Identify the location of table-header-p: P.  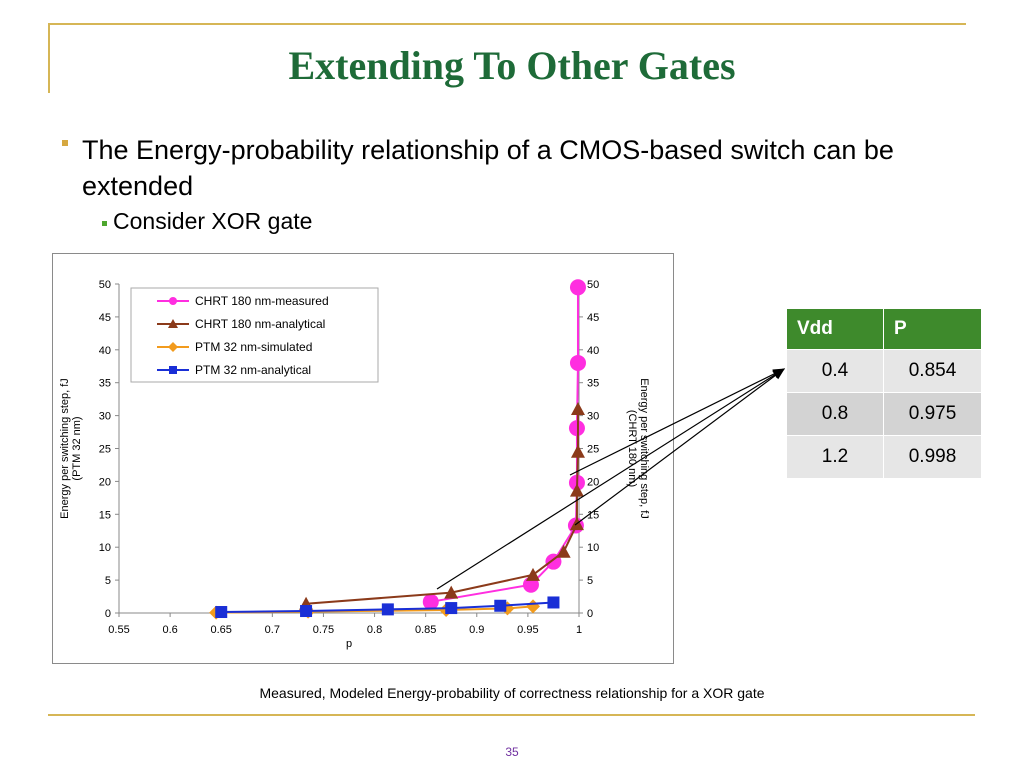
(932, 329).